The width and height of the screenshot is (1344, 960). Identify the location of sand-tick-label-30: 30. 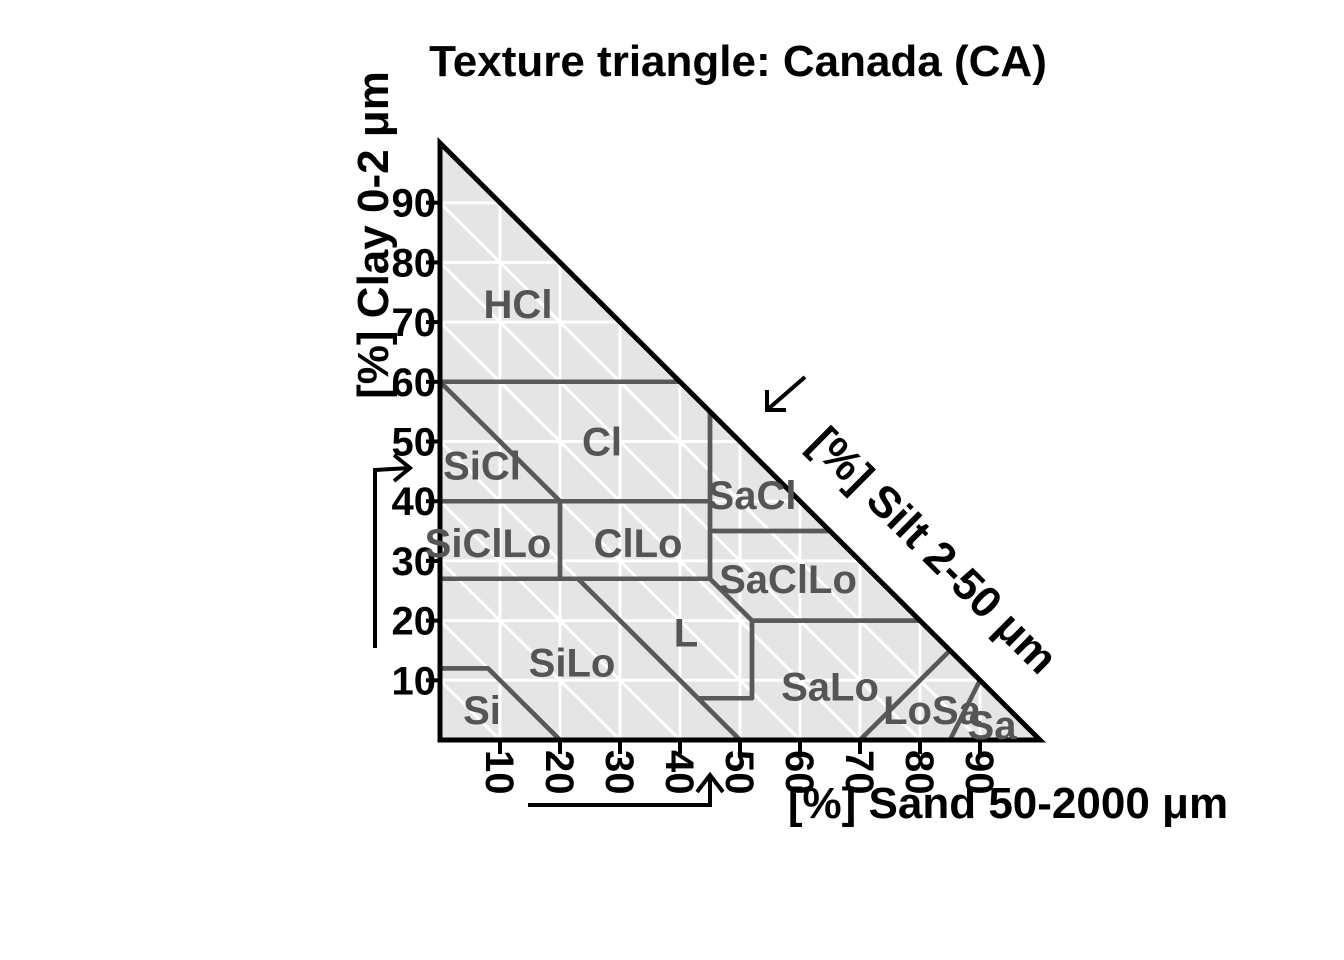
(619, 772).